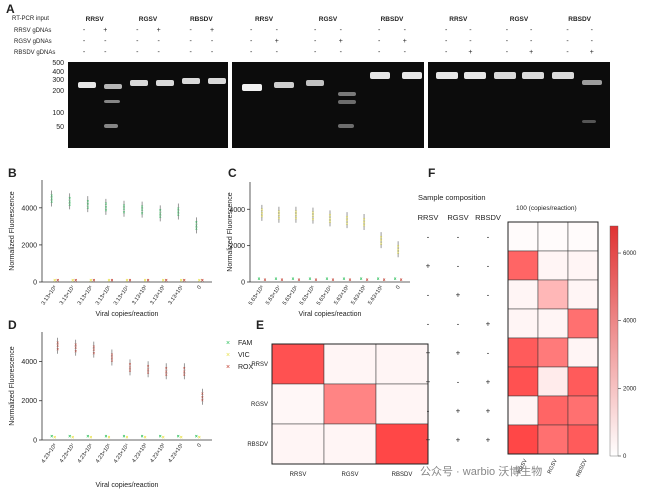 The width and height of the screenshot is (650, 494). What do you see at coordinates (58, 80) in the screenshot?
I see `gel-marker-label: 300` at bounding box center [58, 80].